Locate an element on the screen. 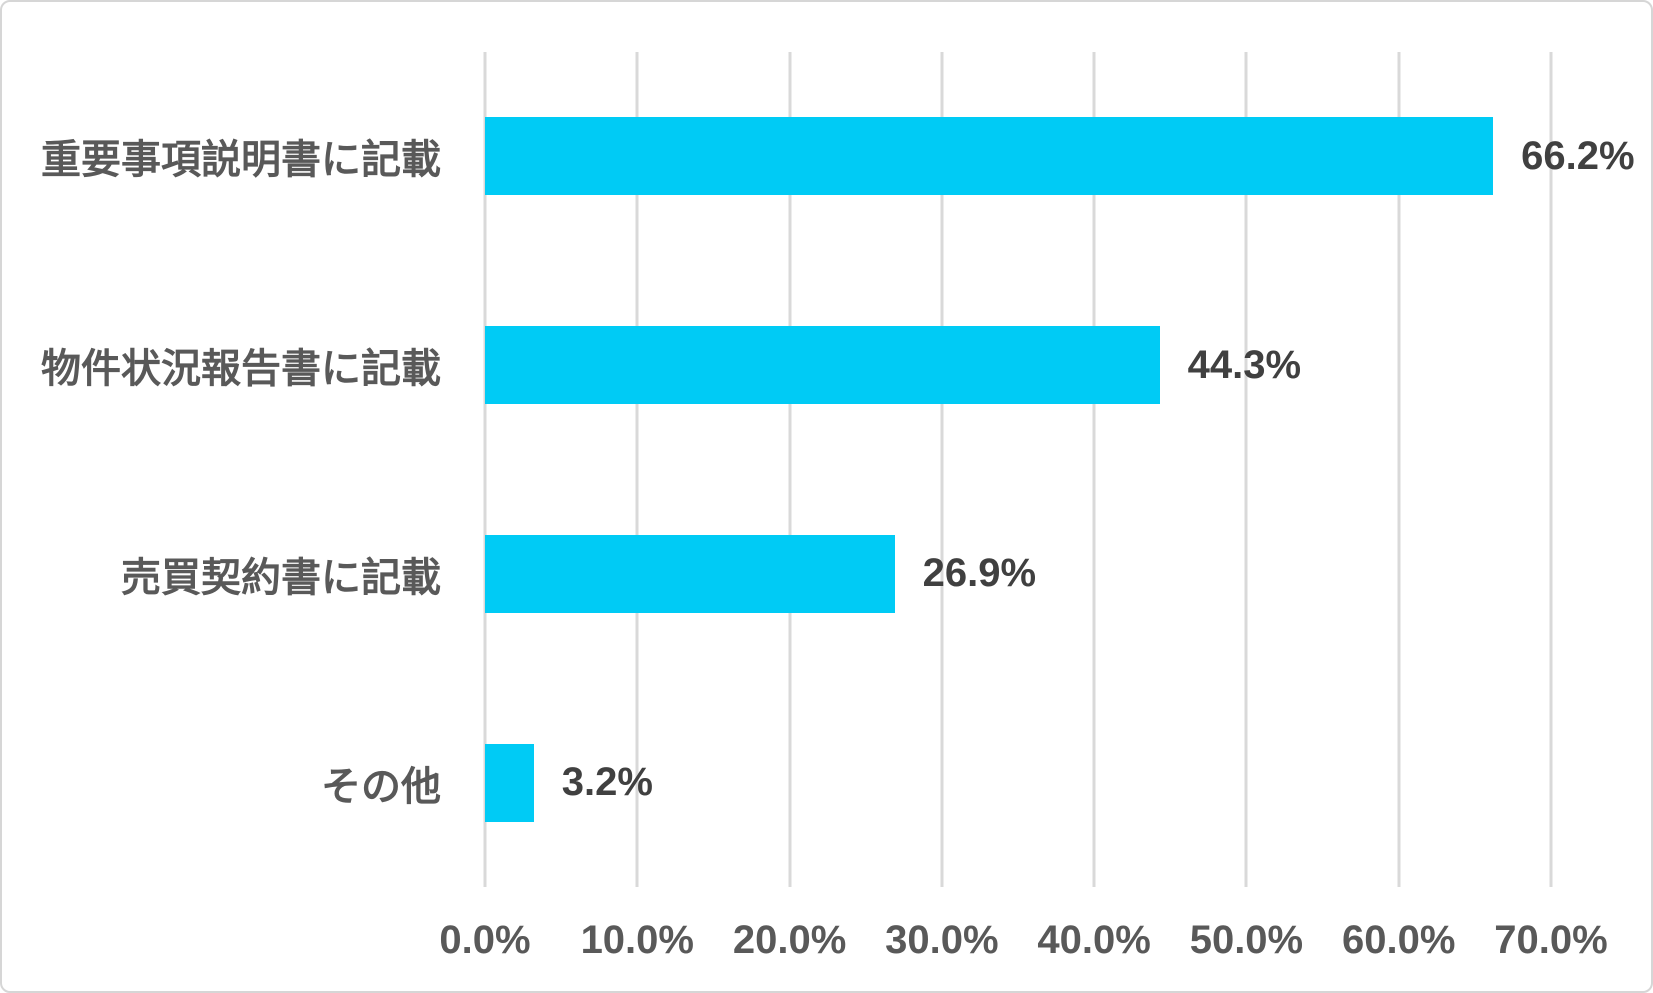 The image size is (1653, 993). x-tick-label: 60.0% is located at coordinates (1398, 940).